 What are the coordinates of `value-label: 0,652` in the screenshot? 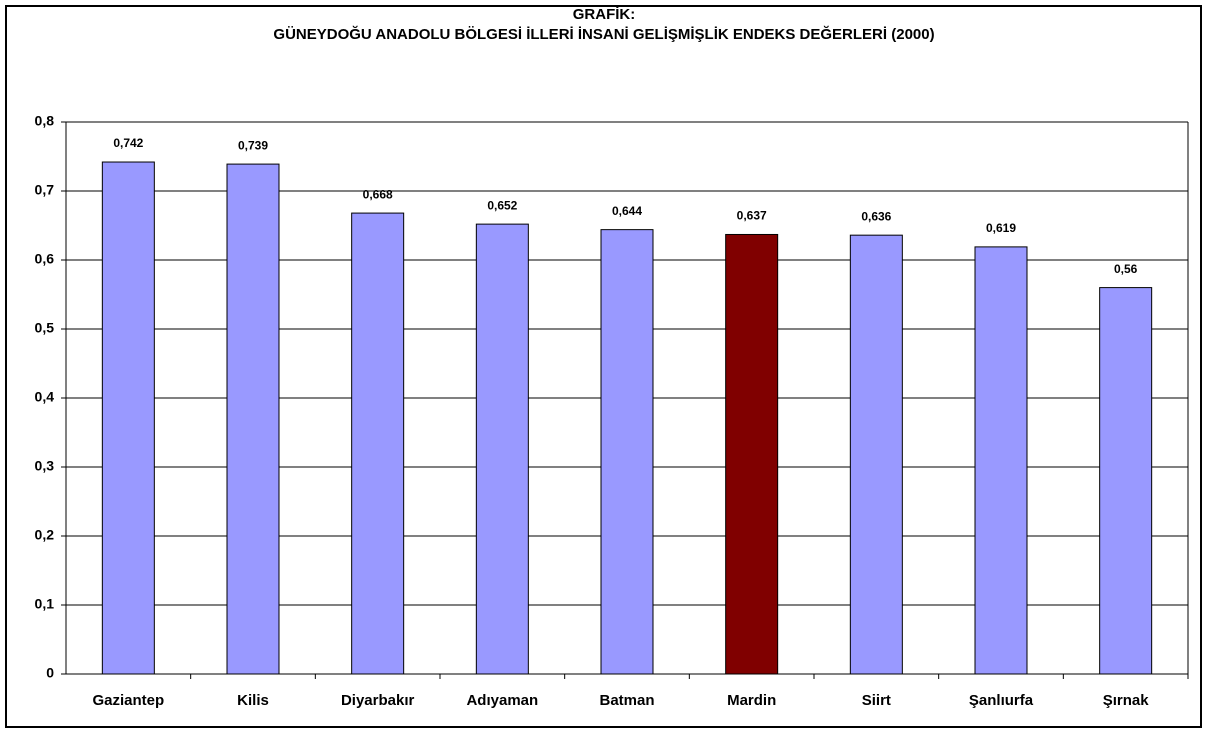 It's located at (502, 205).